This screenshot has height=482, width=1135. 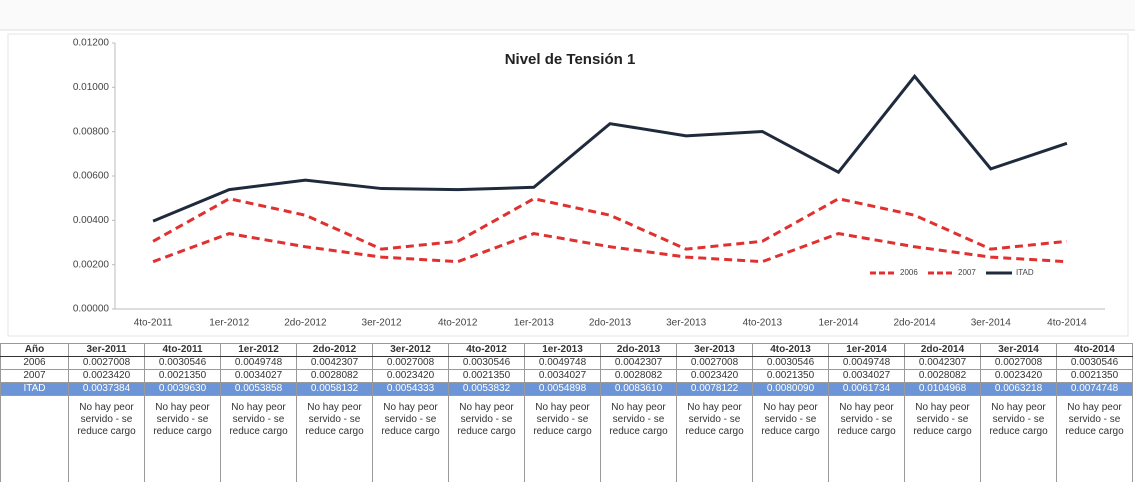 What do you see at coordinates (91, 87) in the screenshot?
I see `y-tick-label: 0.01000` at bounding box center [91, 87].